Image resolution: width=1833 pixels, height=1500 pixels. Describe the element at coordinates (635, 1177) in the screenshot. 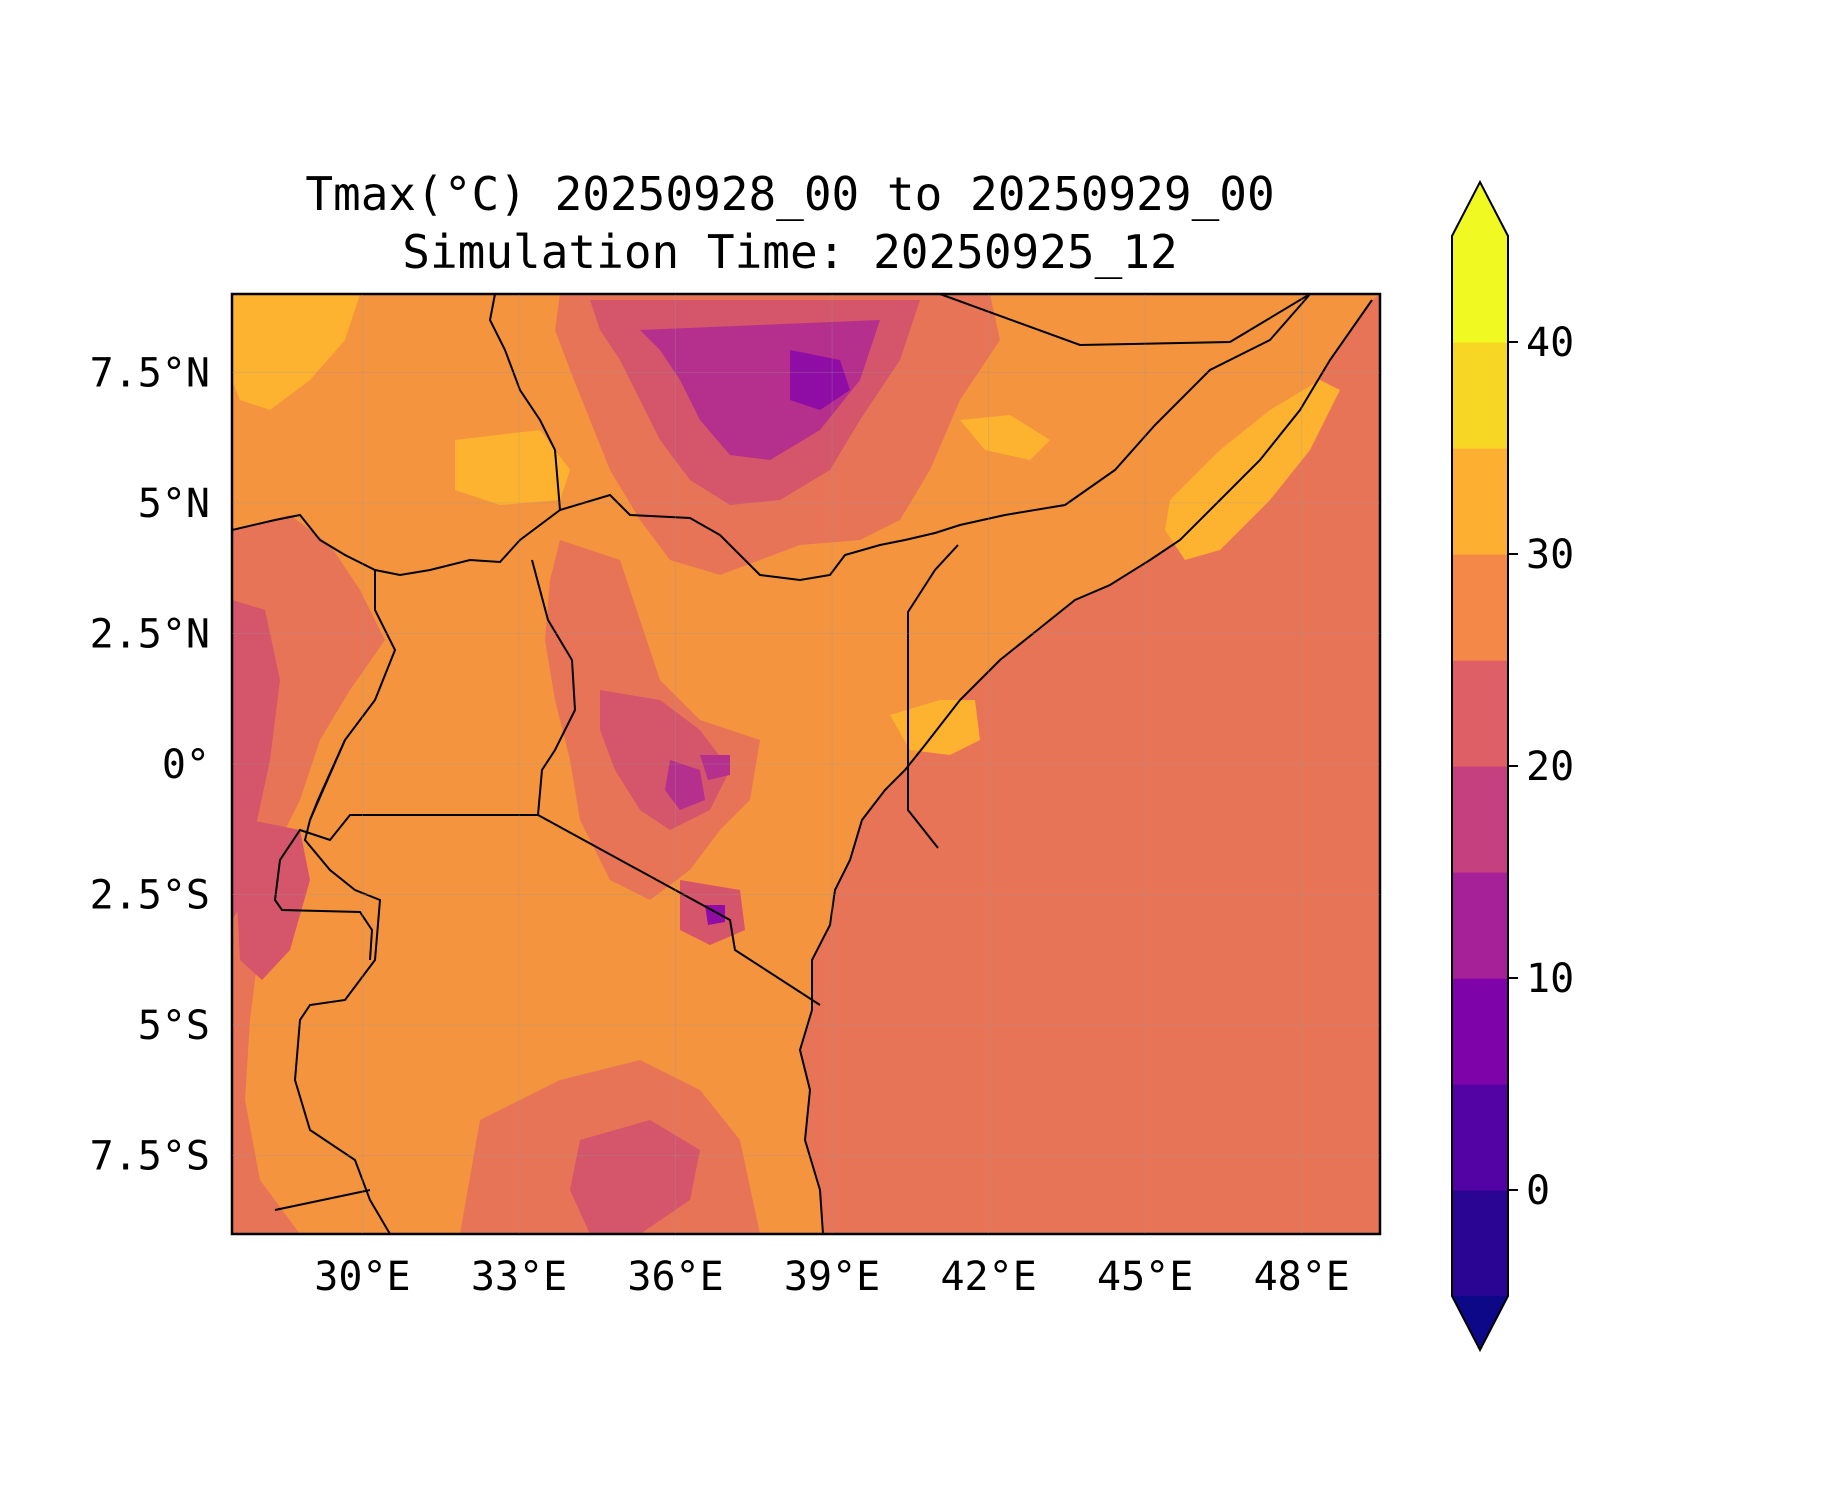

I see `tanzania-southern-highlands-core` at that location.